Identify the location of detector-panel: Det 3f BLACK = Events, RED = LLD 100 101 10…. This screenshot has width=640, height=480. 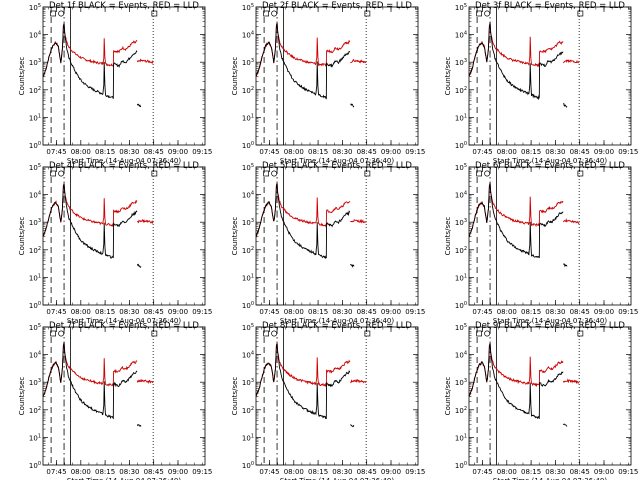
(541, 83).